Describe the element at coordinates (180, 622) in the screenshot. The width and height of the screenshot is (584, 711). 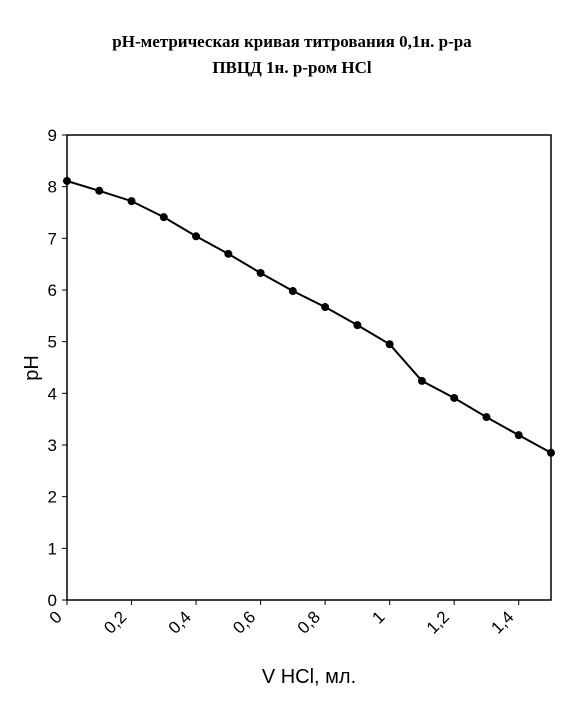
I see `x-tick-label: 0,4` at that location.